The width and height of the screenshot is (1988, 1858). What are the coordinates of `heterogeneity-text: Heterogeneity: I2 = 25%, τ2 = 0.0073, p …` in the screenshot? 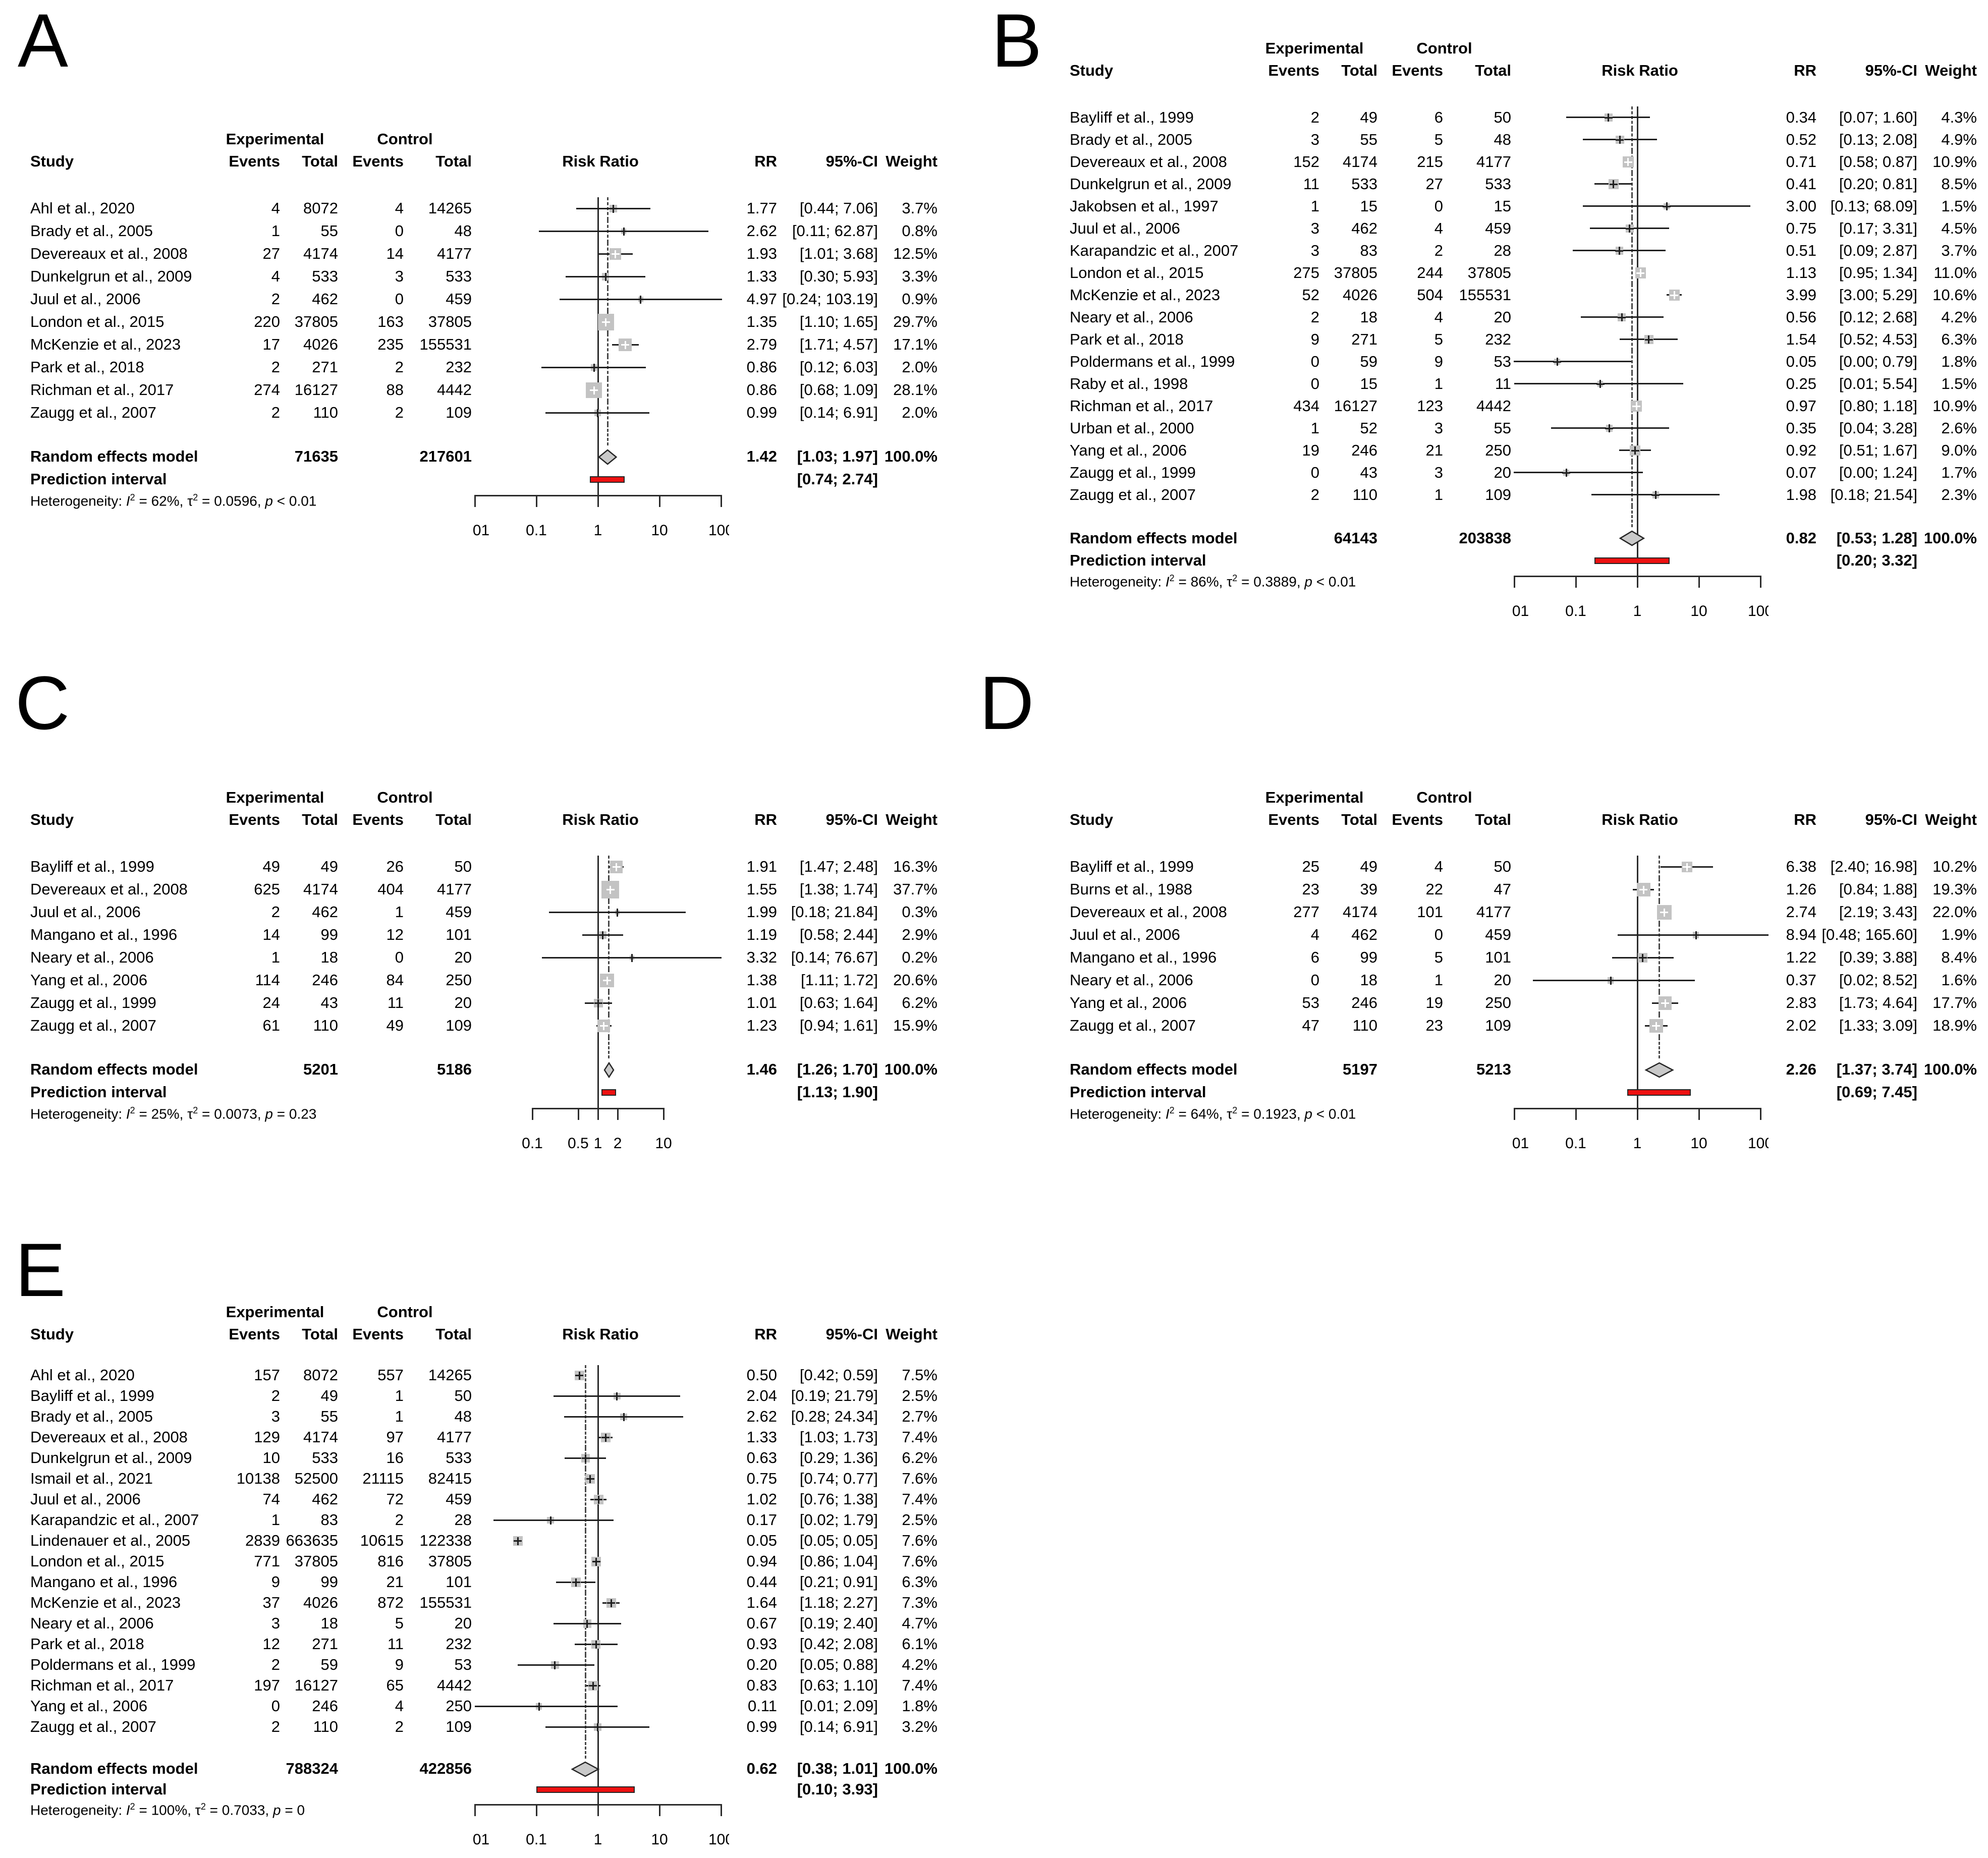 It's located at (173, 1113).